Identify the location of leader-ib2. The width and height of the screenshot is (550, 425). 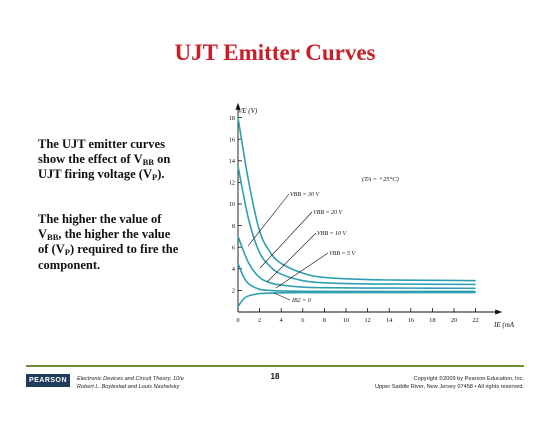
(282, 296).